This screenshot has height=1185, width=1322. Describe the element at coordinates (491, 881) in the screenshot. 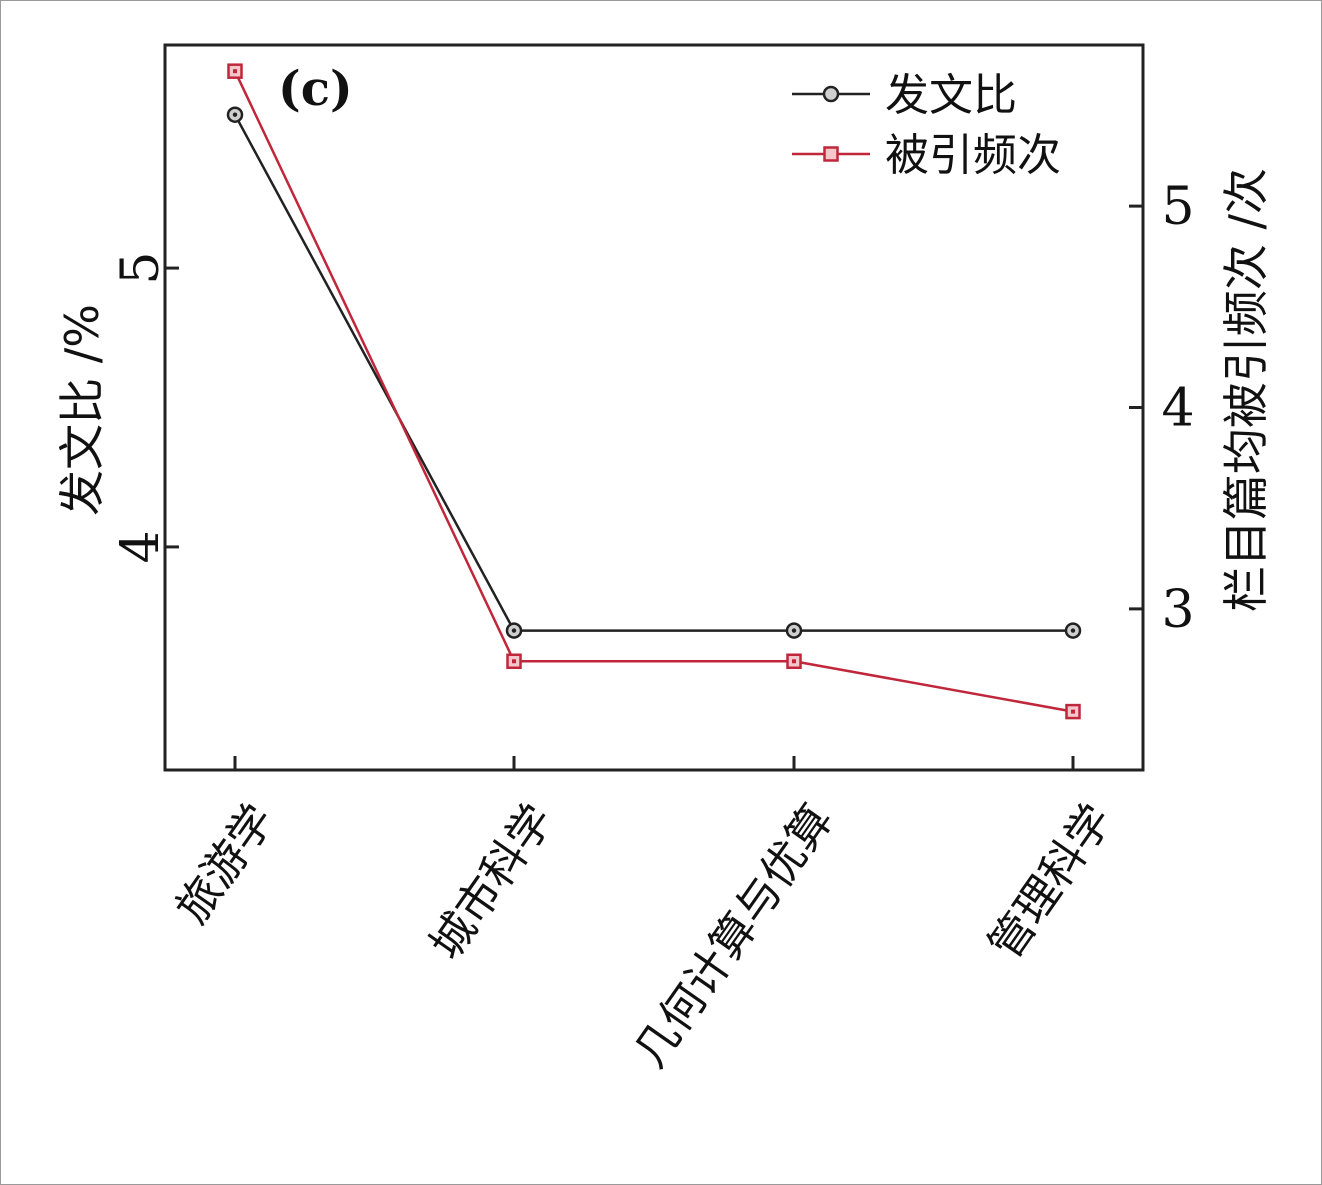

I see `x-category-label: 城市科学` at that location.